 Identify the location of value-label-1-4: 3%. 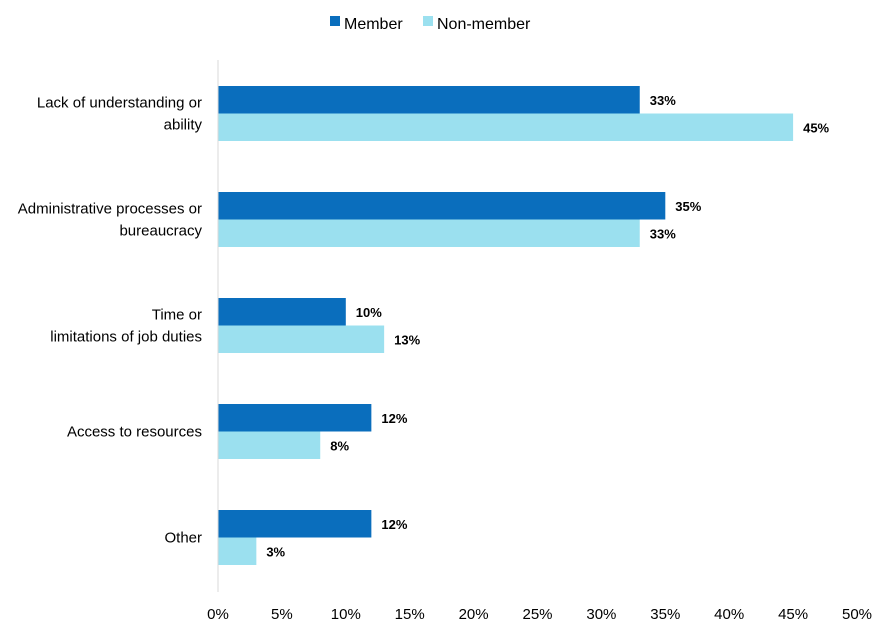
(275, 551).